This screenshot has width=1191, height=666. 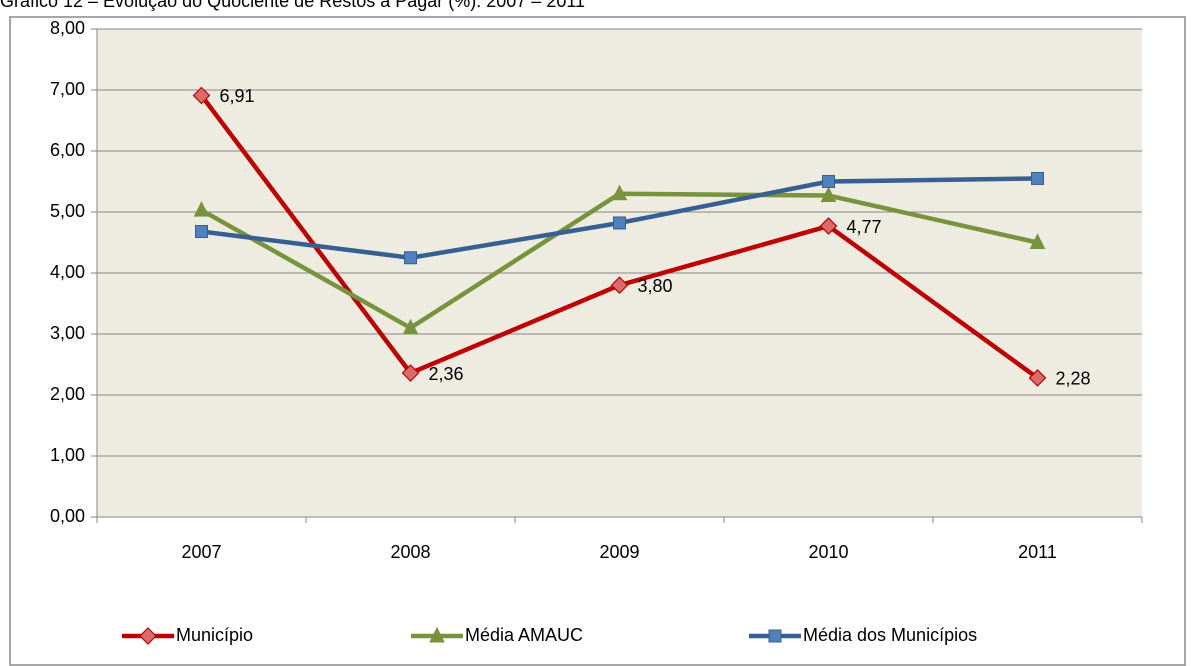 I want to click on y-tick-label: 7,00, so click(x=67, y=89).